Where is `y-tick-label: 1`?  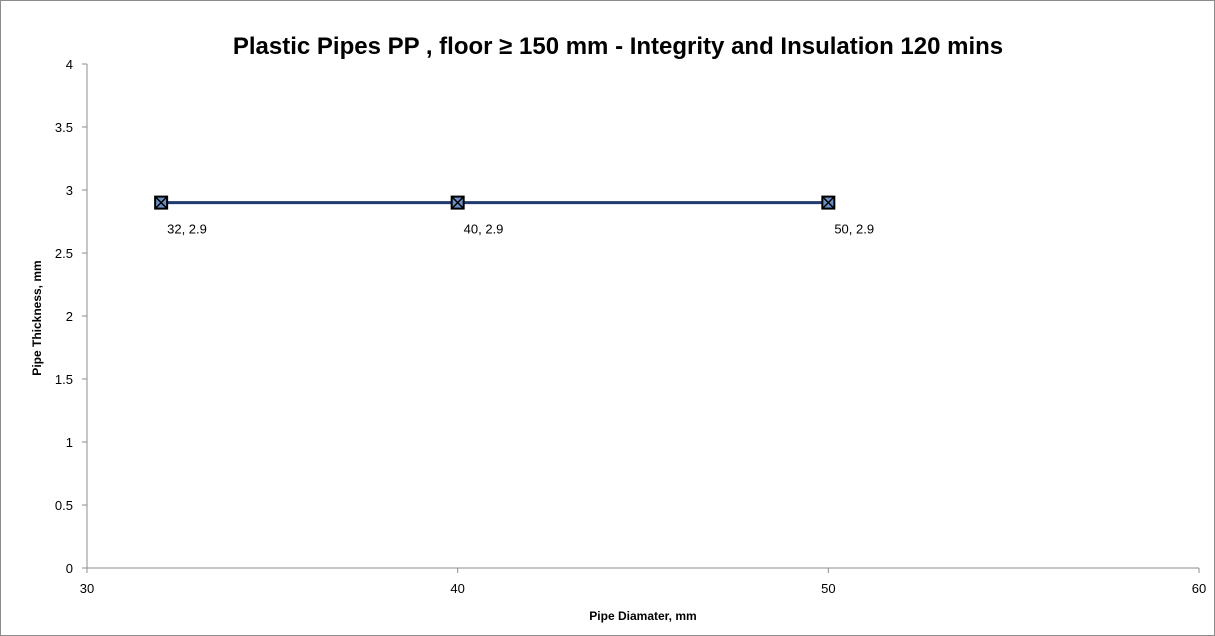
y-tick-label: 1 is located at coordinates (69, 442).